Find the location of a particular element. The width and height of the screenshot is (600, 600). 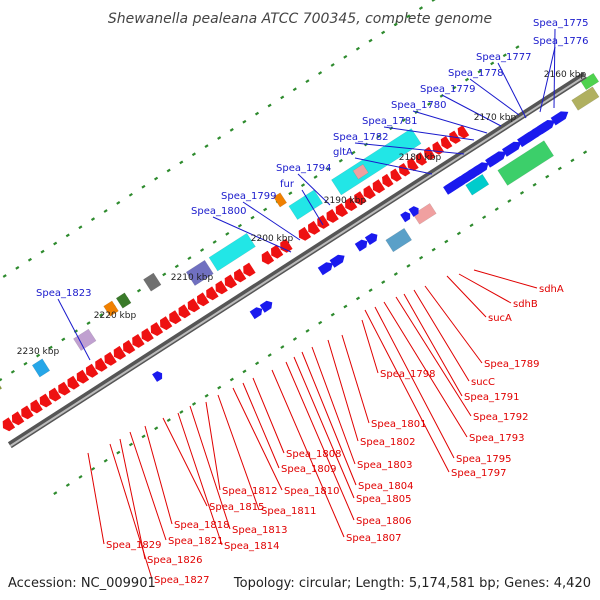

forward-gene-label: Spea_1777 is located at coordinates (503, 57).